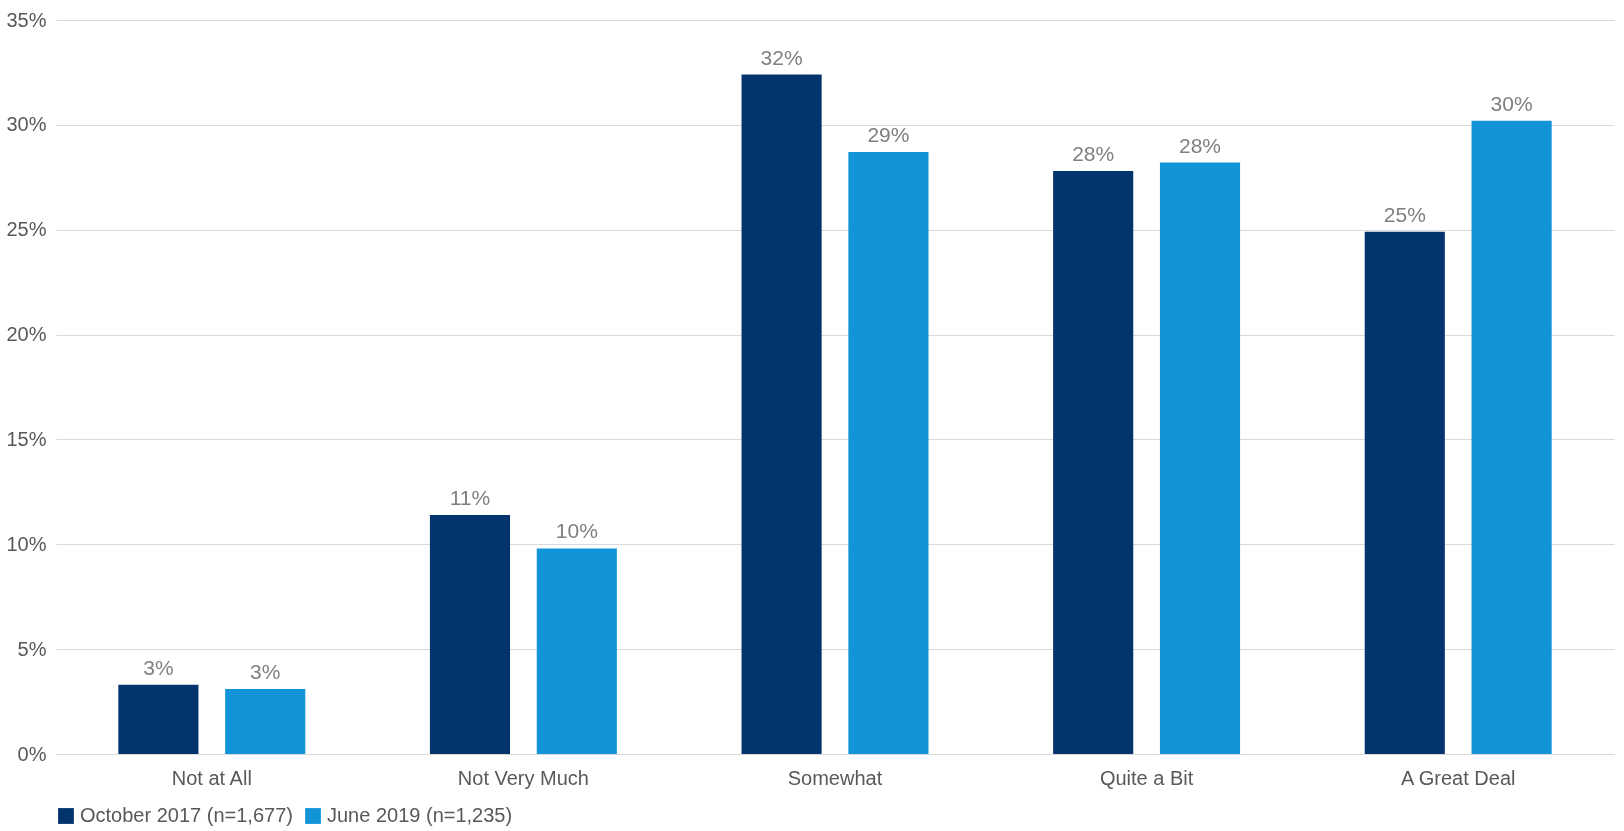  What do you see at coordinates (26, 334) in the screenshot?
I see `y-tick-label: 20%` at bounding box center [26, 334].